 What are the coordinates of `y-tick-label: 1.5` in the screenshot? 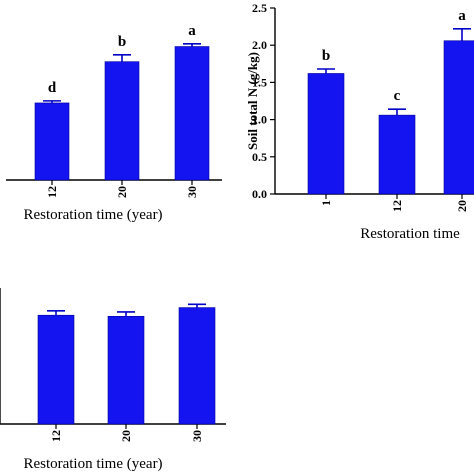 It's located at (259, 82).